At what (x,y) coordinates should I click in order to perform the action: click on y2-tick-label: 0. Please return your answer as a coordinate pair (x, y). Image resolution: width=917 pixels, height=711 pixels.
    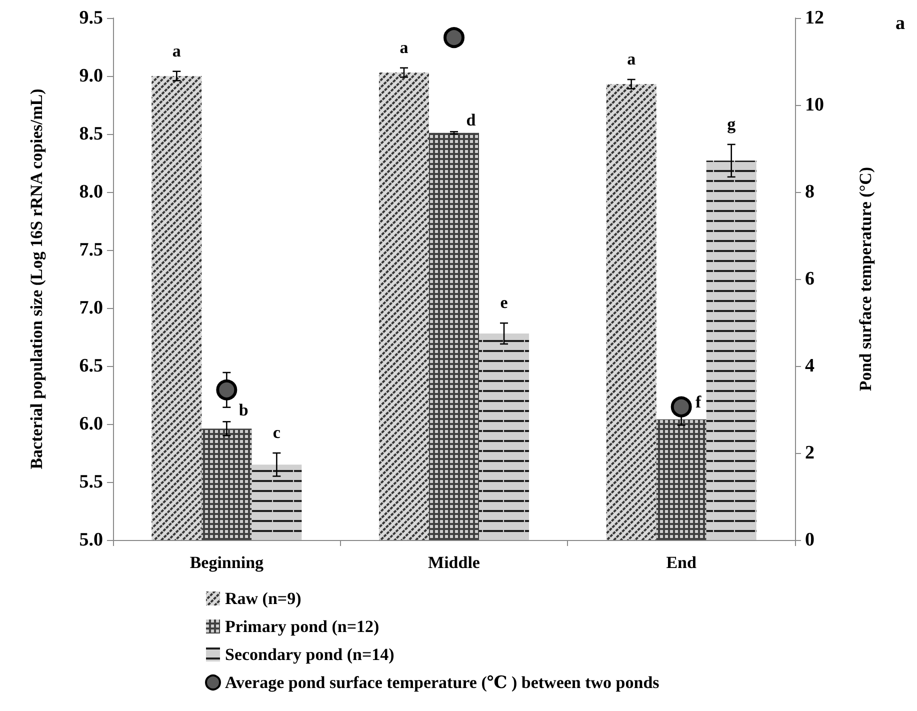
    Looking at the image, I should click on (809, 540).